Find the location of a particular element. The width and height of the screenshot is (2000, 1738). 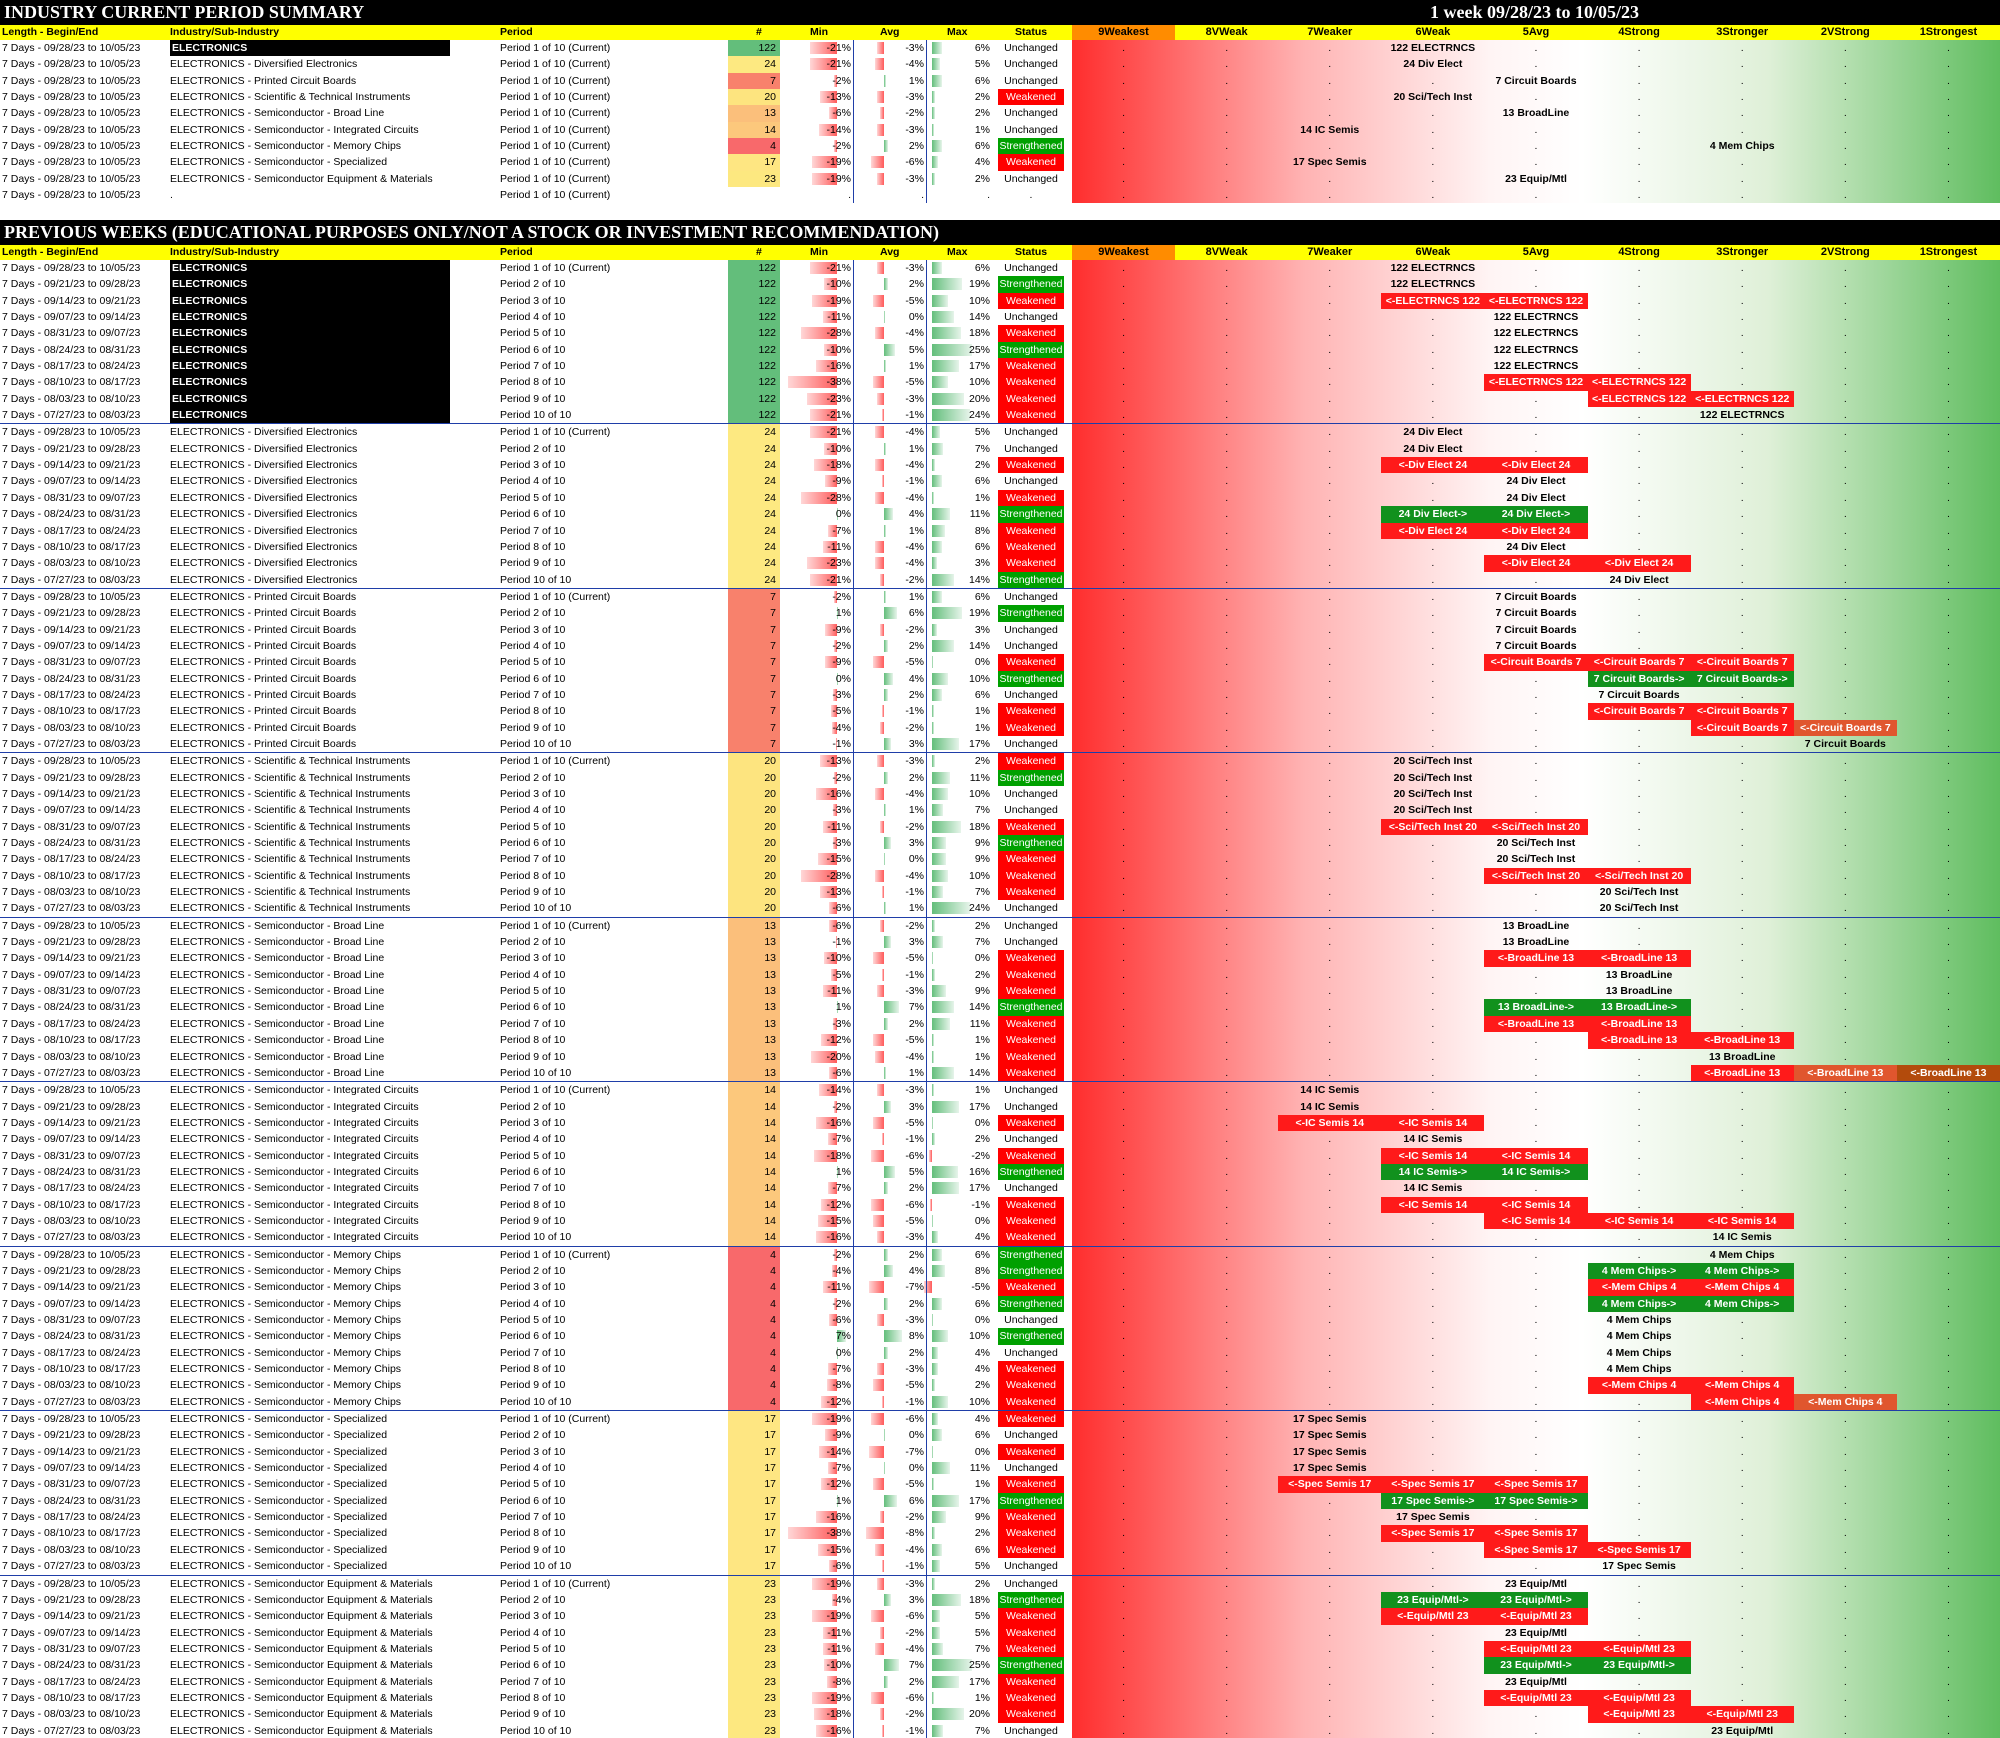

mx-cell: 6% is located at coordinates (962, 146).